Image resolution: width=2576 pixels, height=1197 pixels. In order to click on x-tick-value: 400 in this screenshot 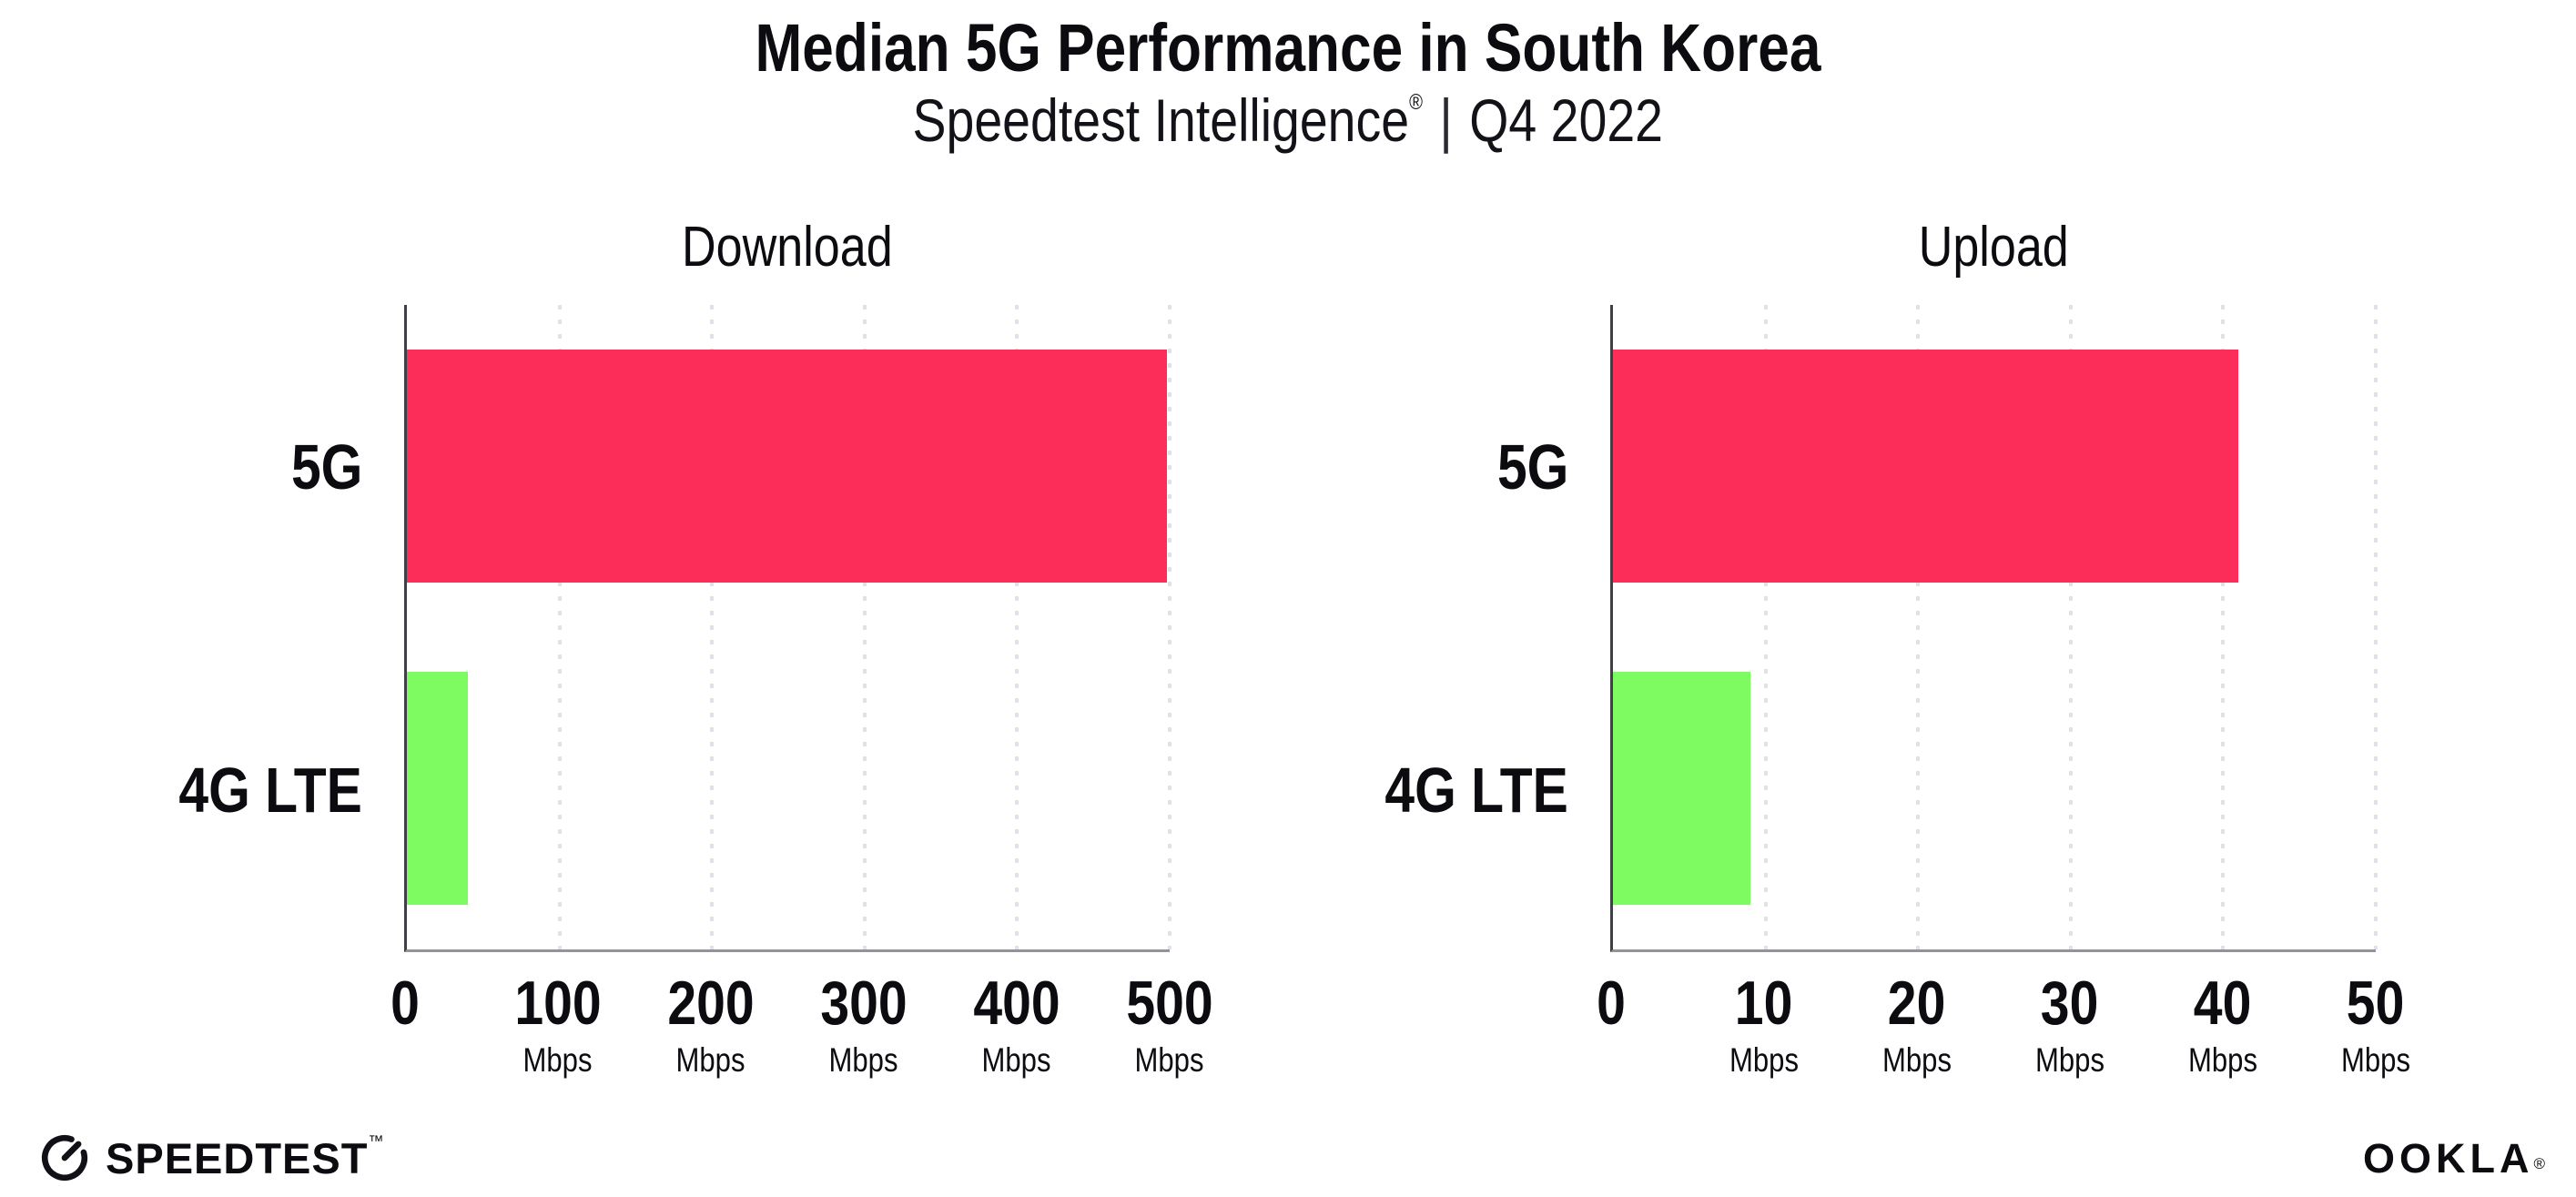, I will do `click(1016, 1004)`.